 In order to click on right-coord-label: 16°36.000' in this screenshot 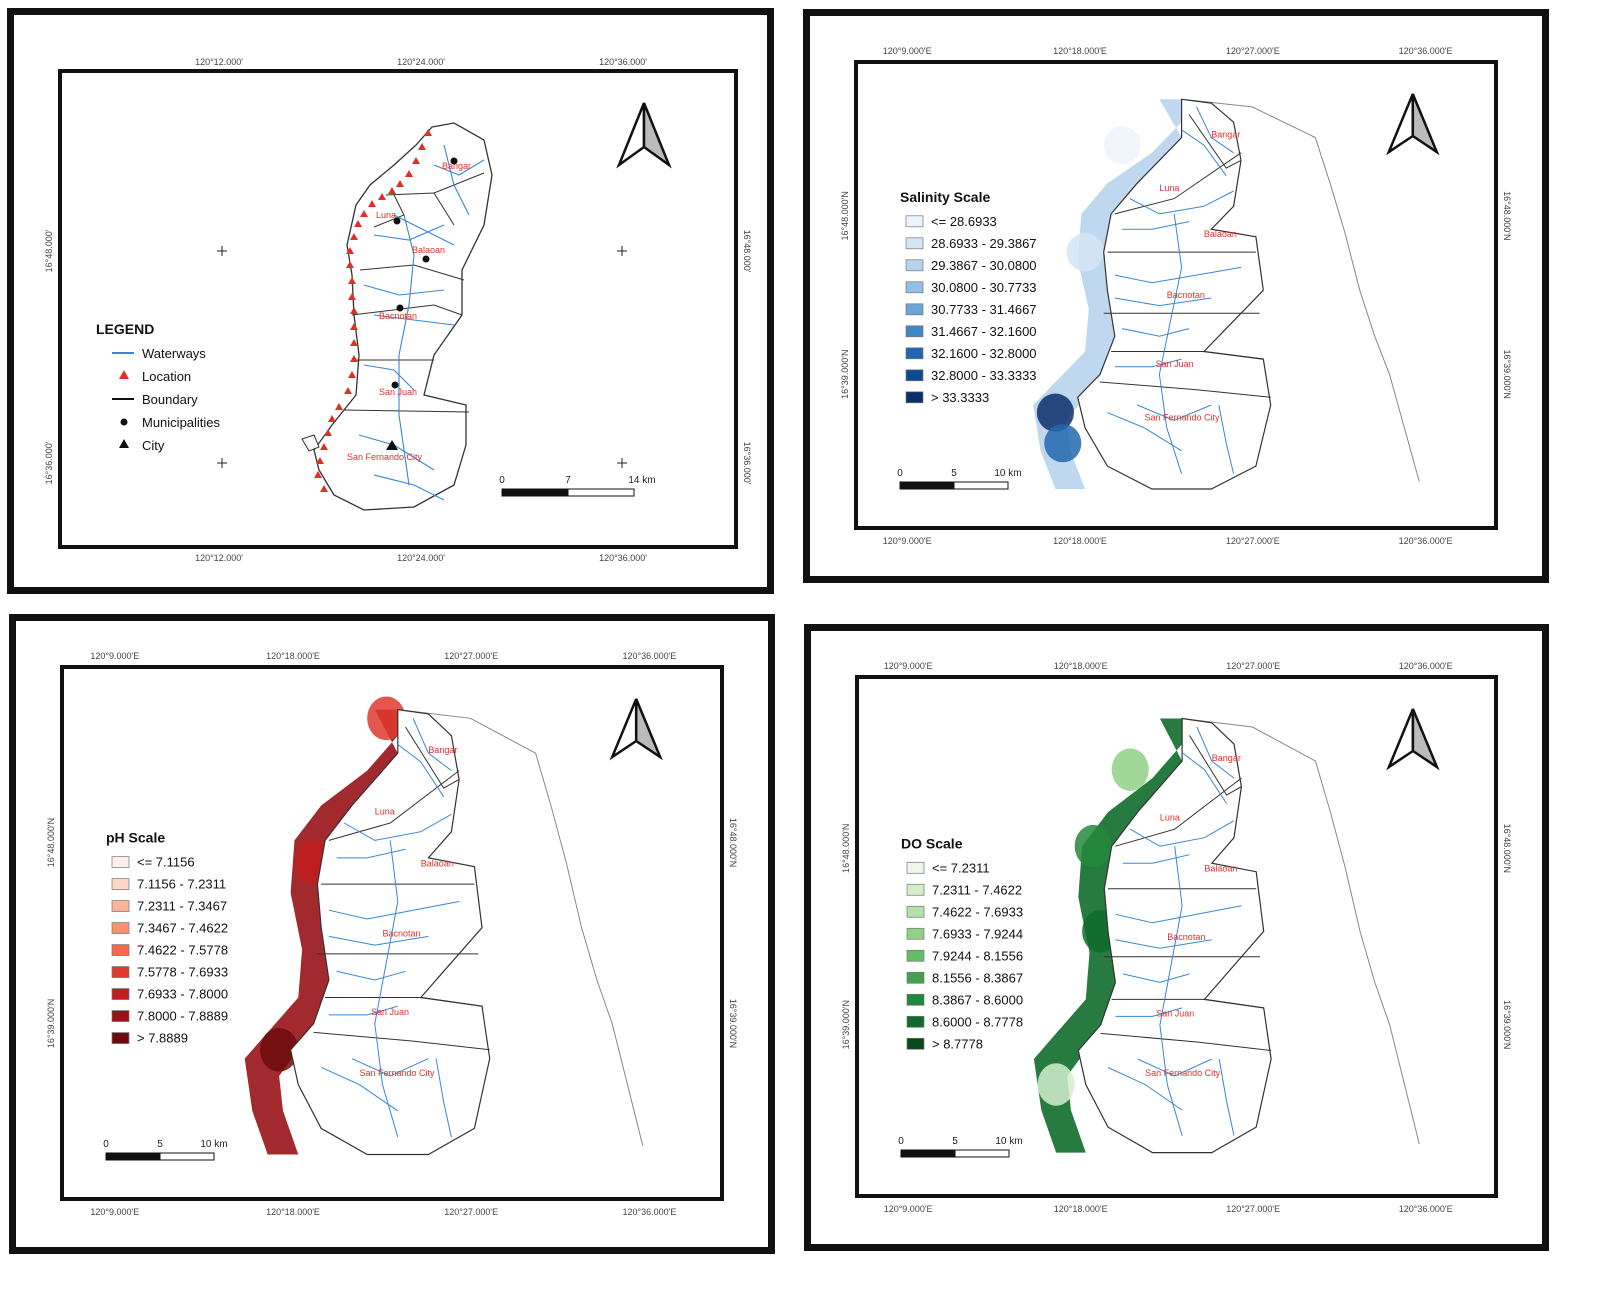, I will do `click(747, 463)`.